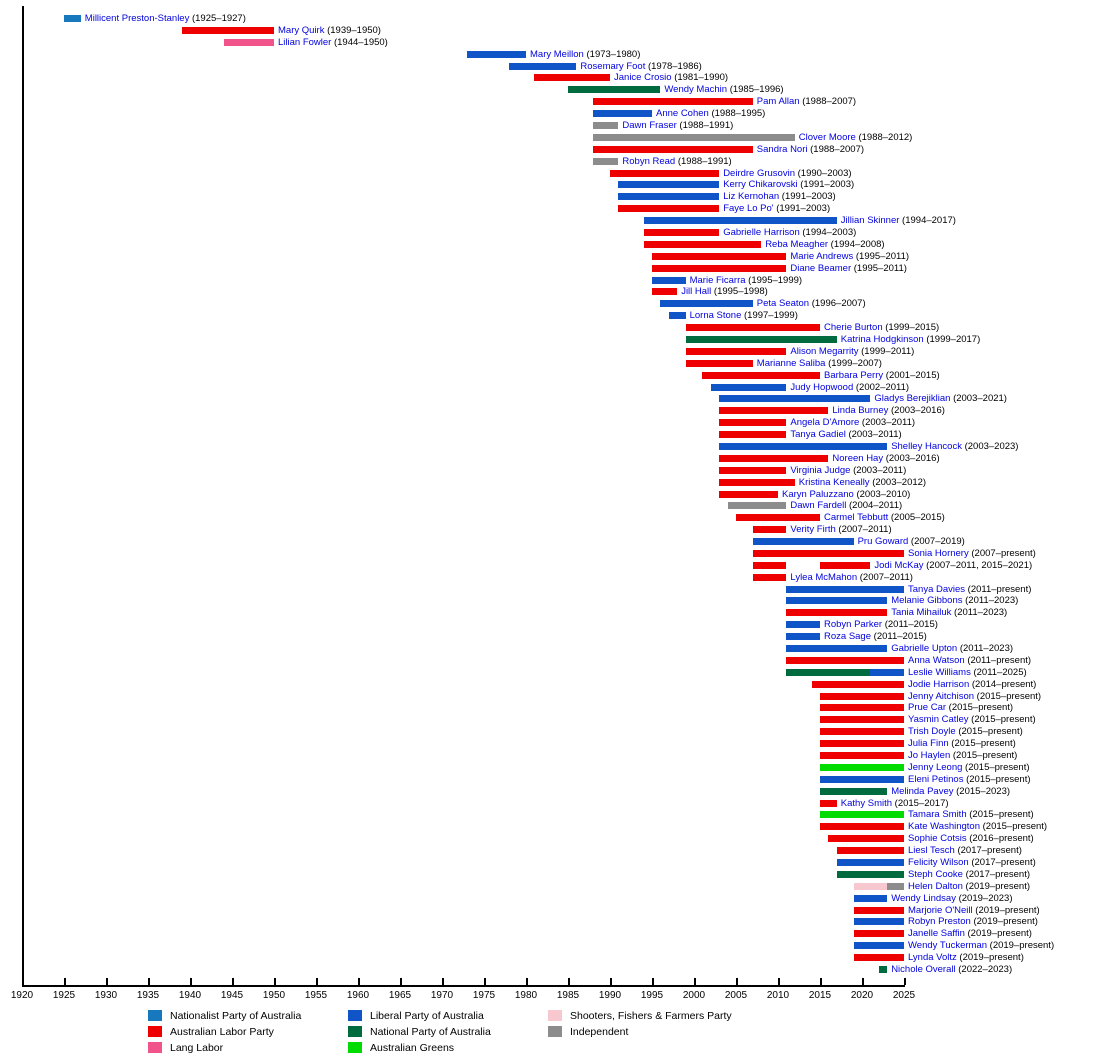  What do you see at coordinates (643, 78) in the screenshot?
I see `member-name-link: Janice Crosio` at bounding box center [643, 78].